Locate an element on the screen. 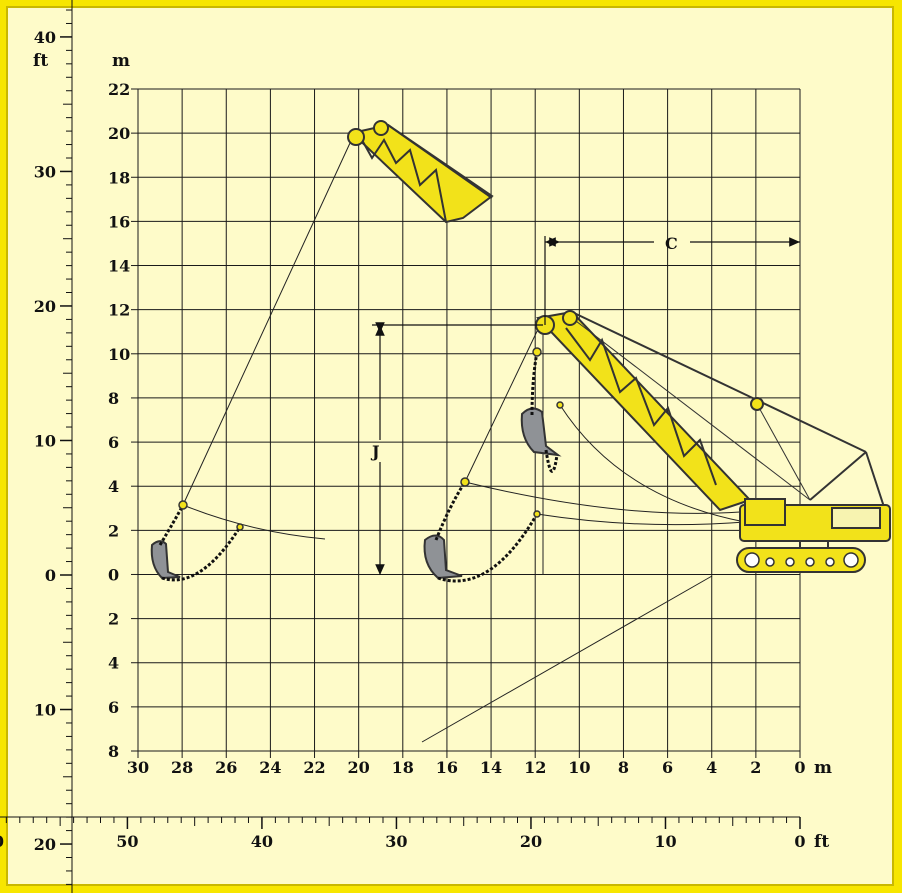 The width and height of the screenshot is (902, 893). x-tick-label-ft: 10 is located at coordinates (665, 841).